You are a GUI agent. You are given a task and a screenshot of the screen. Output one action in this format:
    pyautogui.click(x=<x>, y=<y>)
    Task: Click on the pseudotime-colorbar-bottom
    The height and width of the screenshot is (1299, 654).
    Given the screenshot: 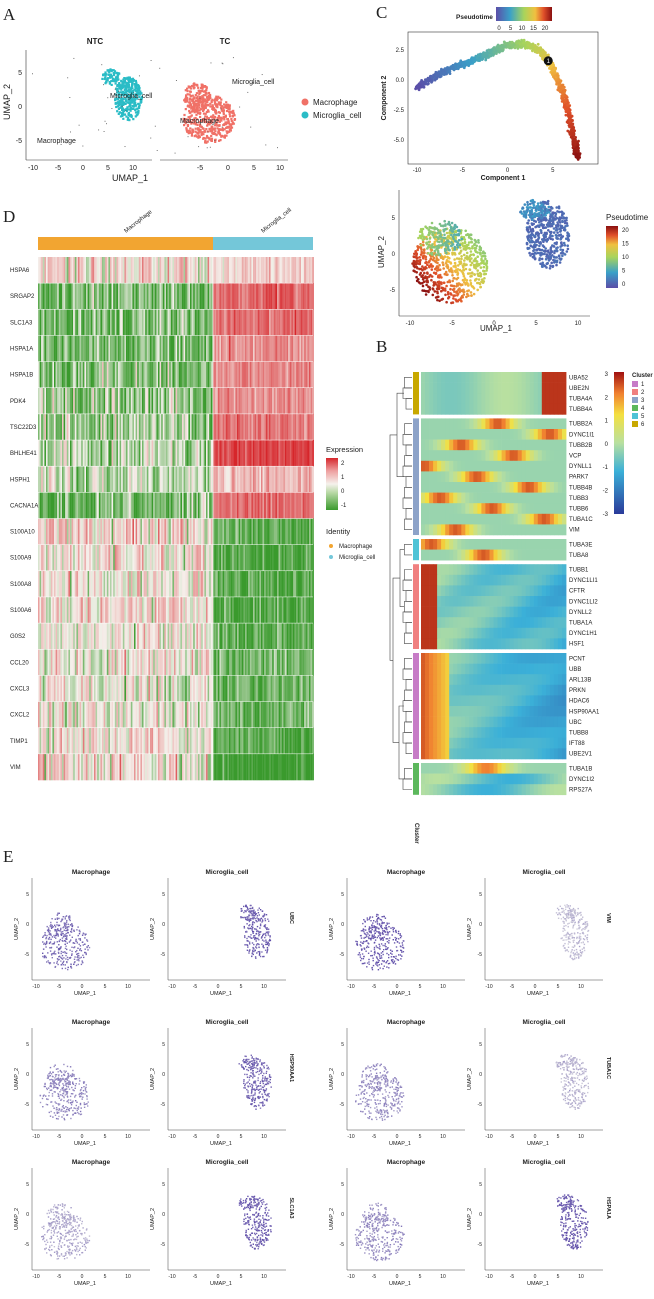 What is the action you would take?
    pyautogui.click(x=612, y=257)
    